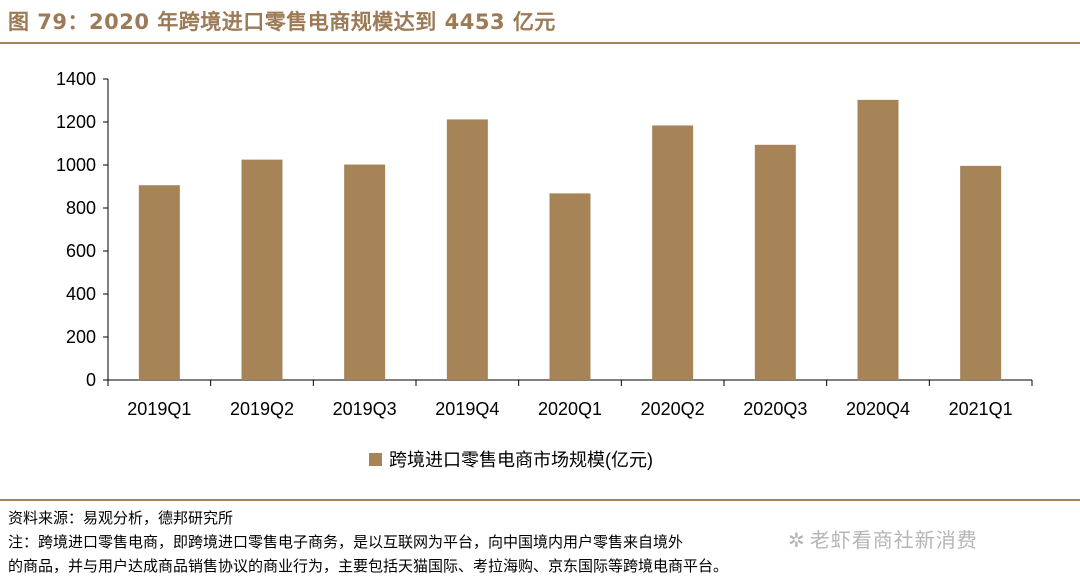  What do you see at coordinates (540, 43) in the screenshot?
I see `title-divider` at bounding box center [540, 43].